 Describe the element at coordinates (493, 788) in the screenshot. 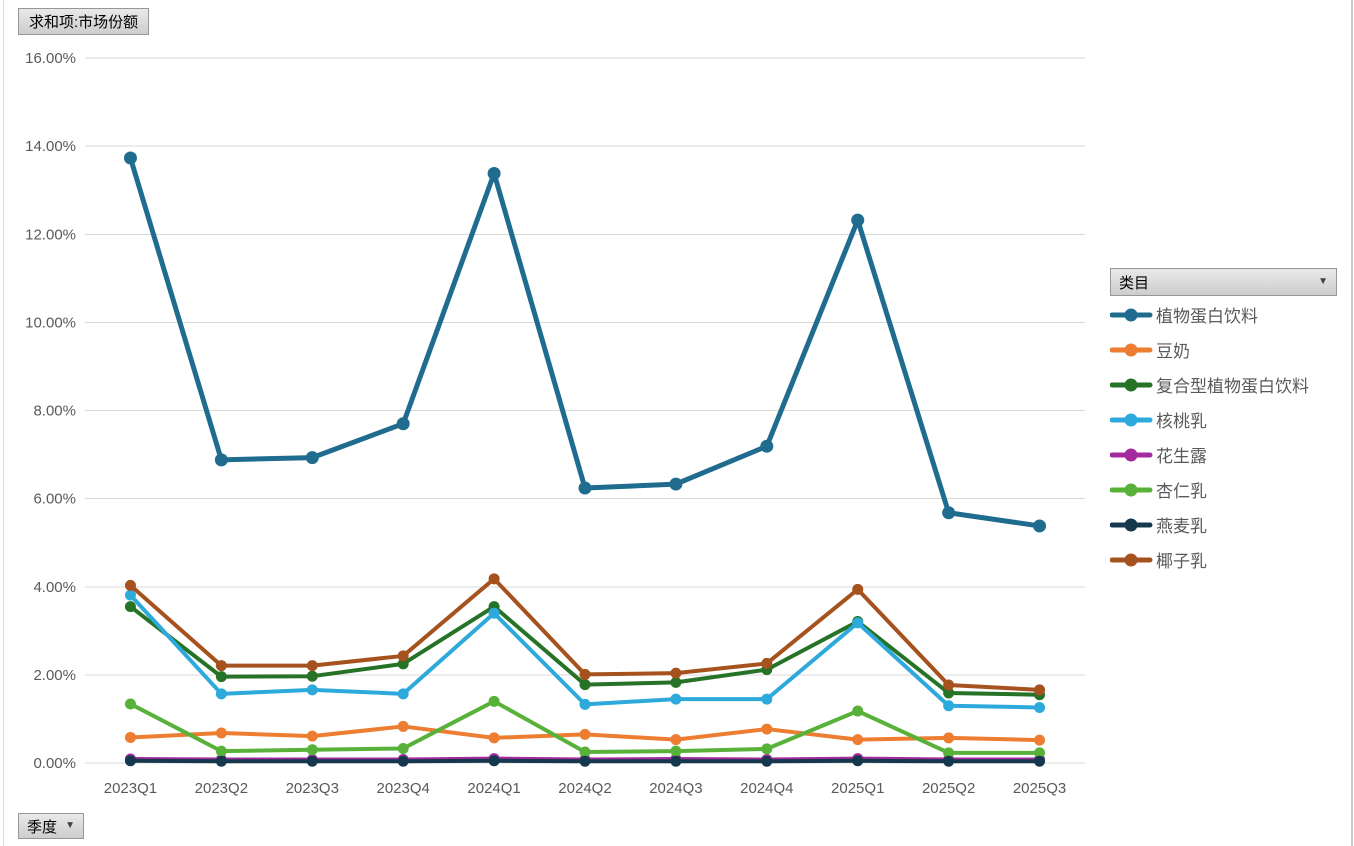

I see `x-axis-tick-label: 2024Q1` at that location.